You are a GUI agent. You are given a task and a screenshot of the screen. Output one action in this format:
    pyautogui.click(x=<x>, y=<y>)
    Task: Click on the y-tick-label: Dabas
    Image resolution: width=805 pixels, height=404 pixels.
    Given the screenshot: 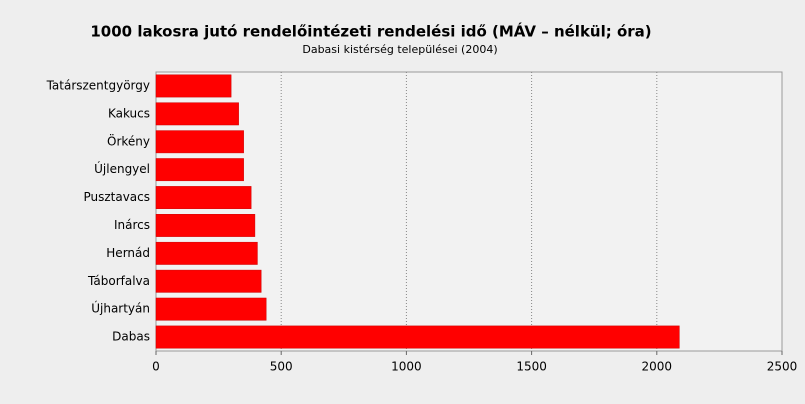 What is the action you would take?
    pyautogui.click(x=131, y=337)
    